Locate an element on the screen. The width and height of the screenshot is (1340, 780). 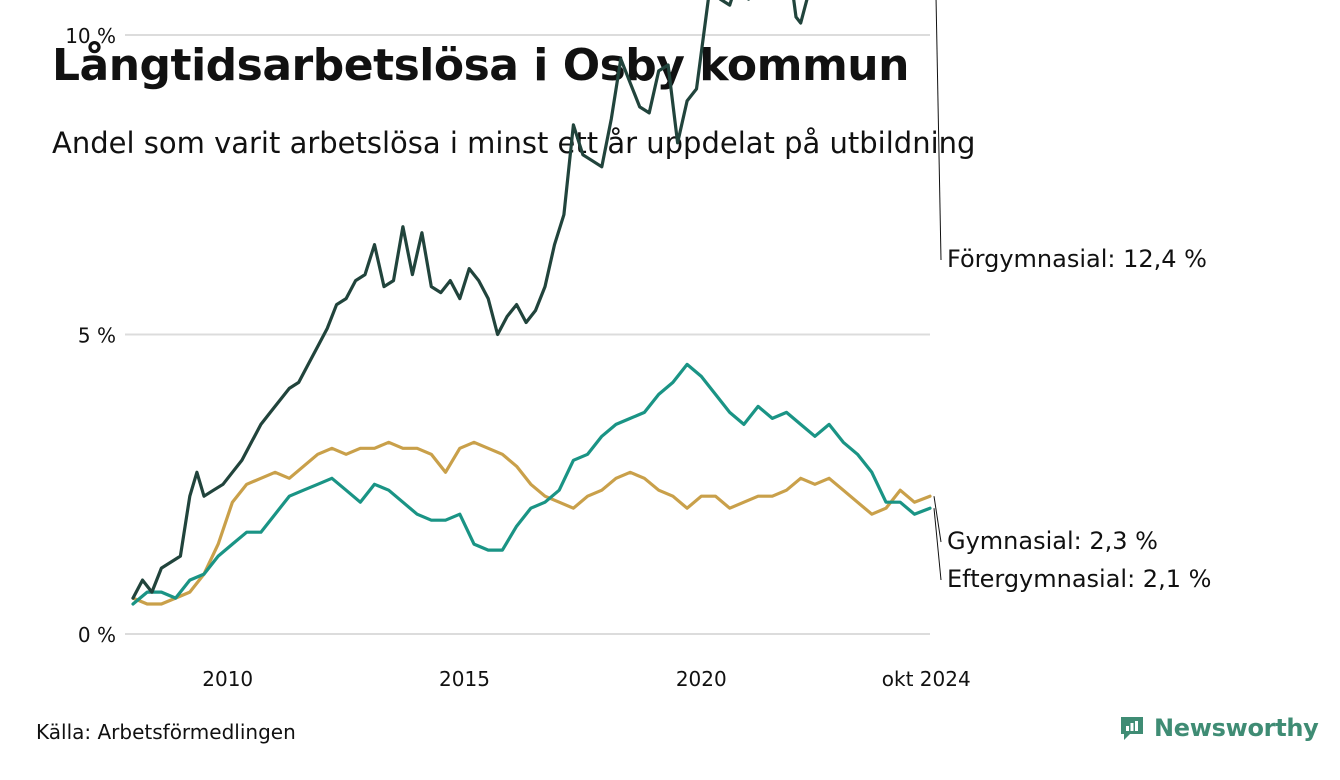
series-end-label-eftergymnasial: Eftergymnasial: 2,1 % is located at coordinates (1079, 579).